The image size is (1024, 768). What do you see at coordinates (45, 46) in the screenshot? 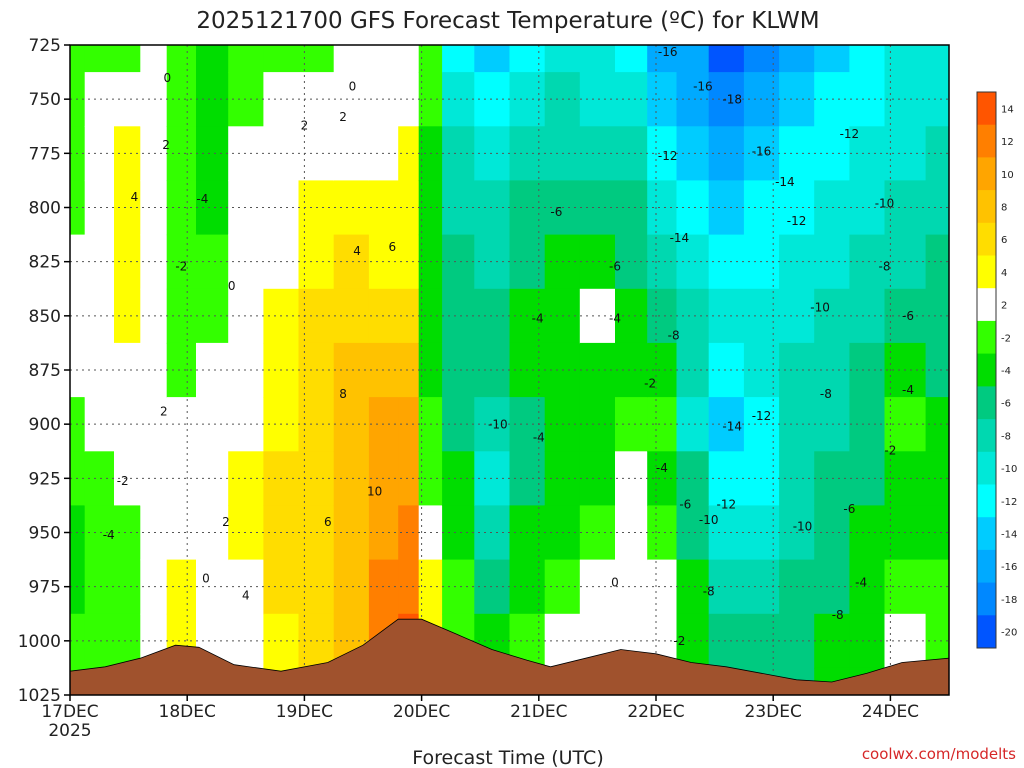
I see `y-tick-label: 725` at bounding box center [45, 46].